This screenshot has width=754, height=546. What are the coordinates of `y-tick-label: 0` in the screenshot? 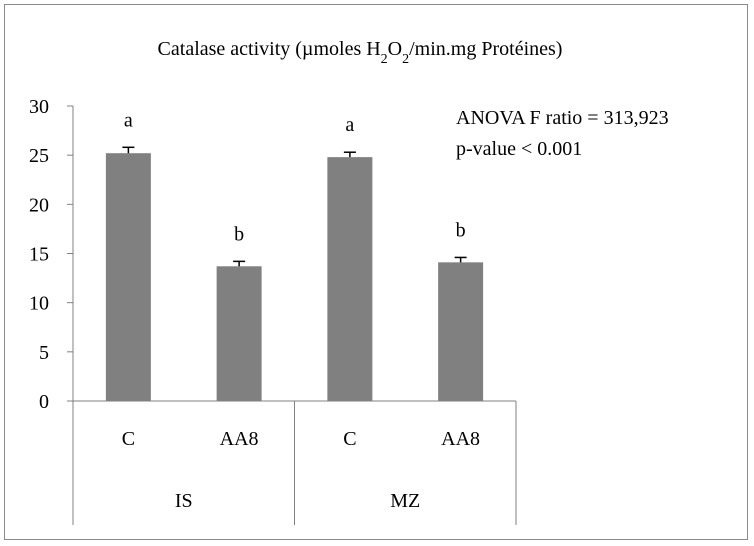 It's located at (44, 402).